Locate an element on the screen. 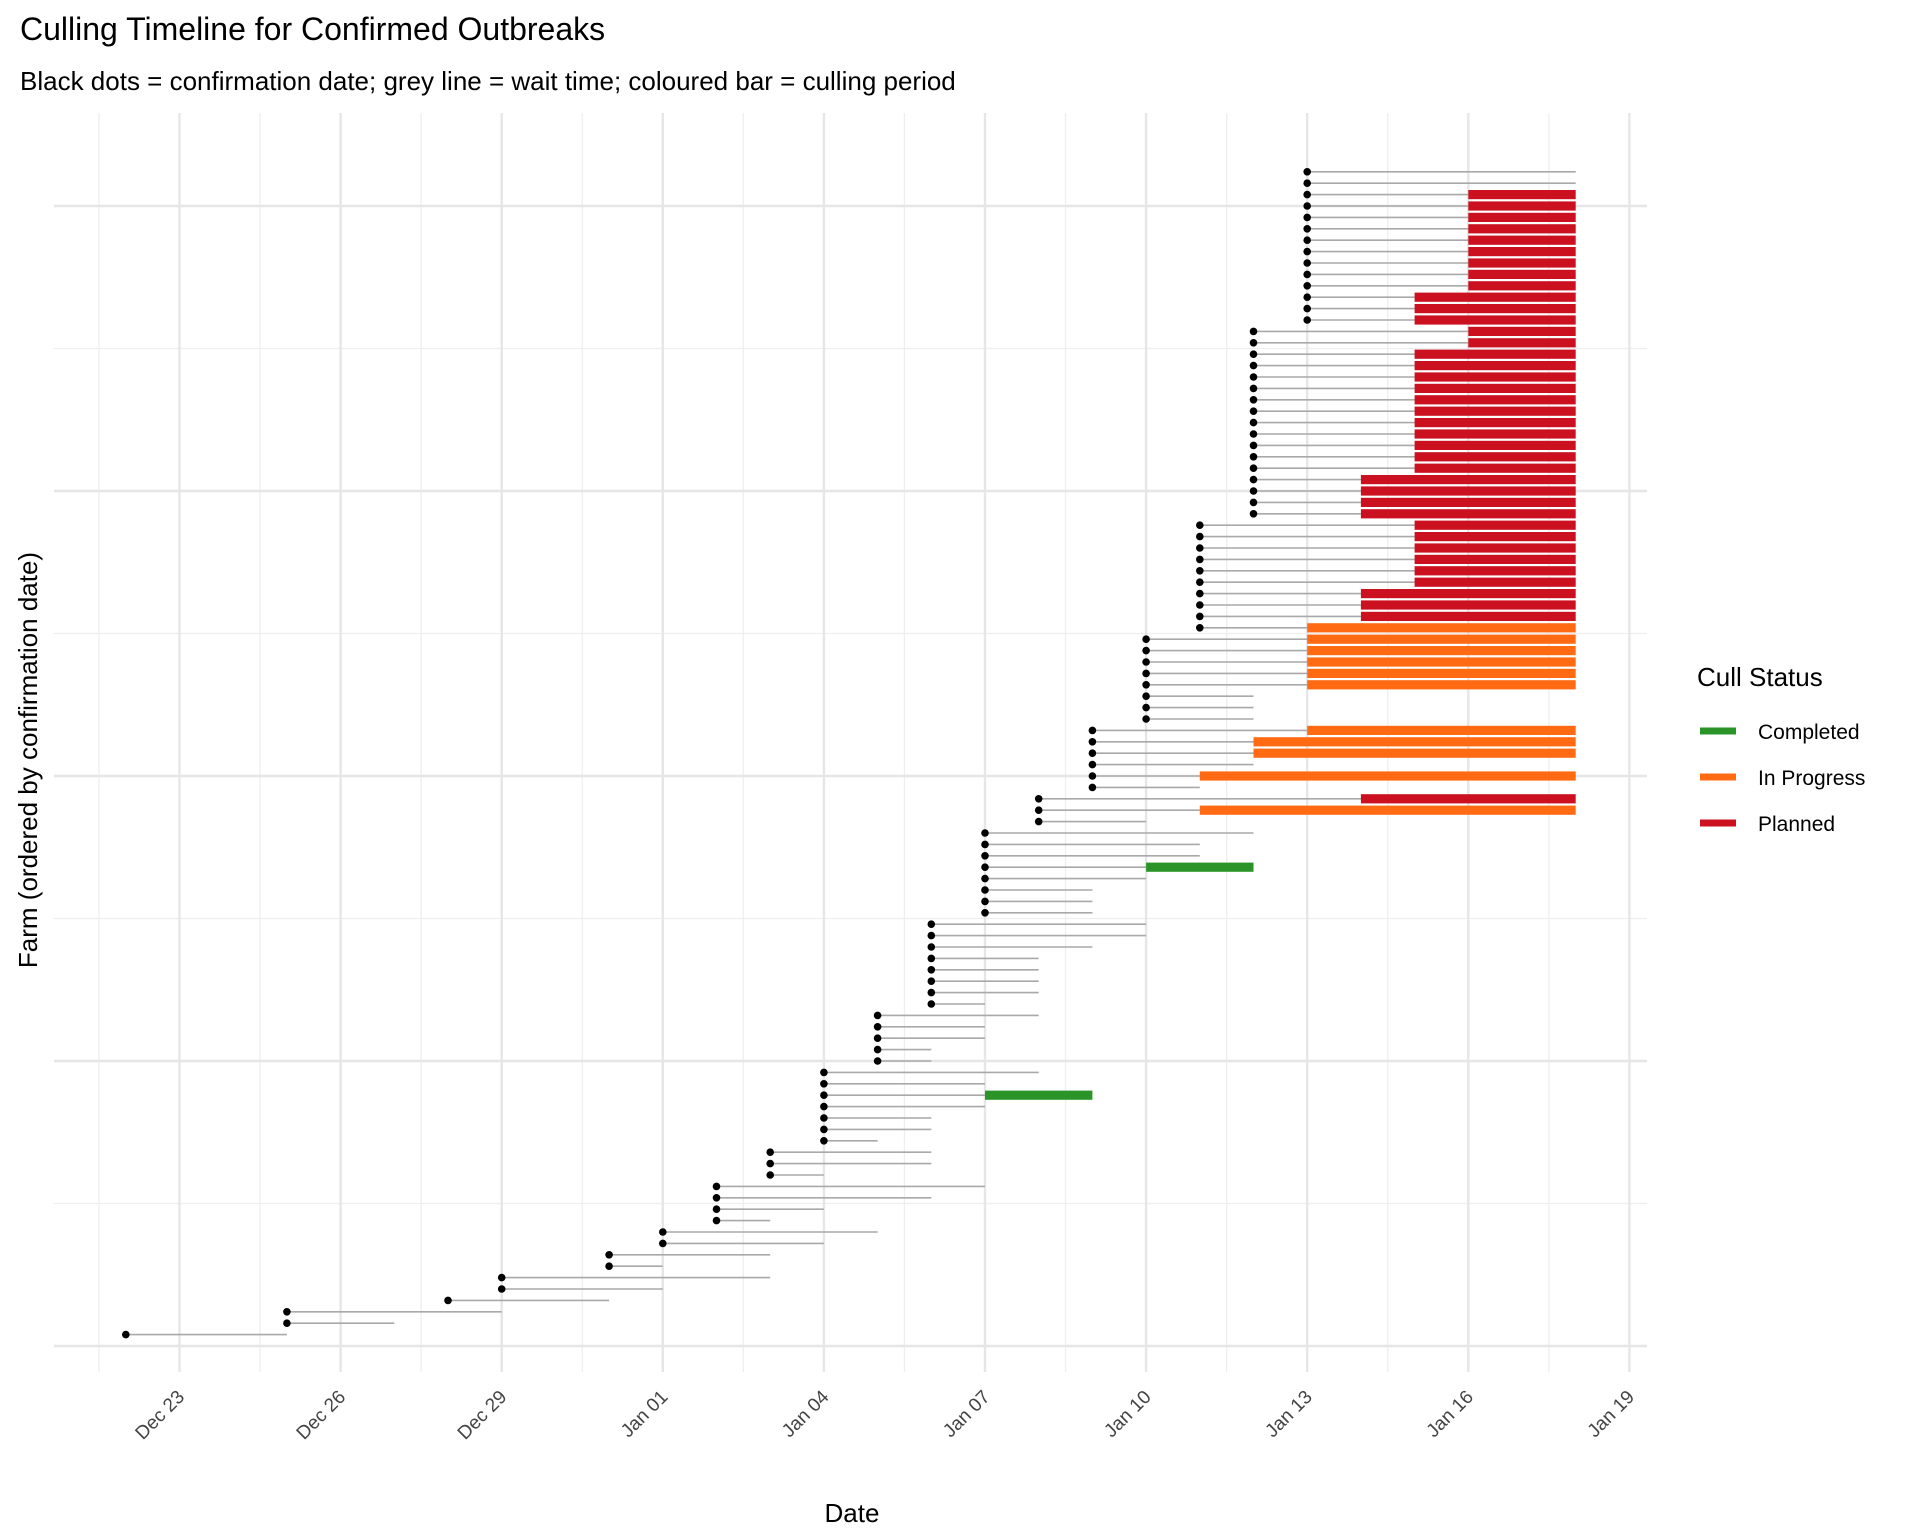 The height and width of the screenshot is (1536, 1920). legend-label-planned: Planned is located at coordinates (1796, 824).